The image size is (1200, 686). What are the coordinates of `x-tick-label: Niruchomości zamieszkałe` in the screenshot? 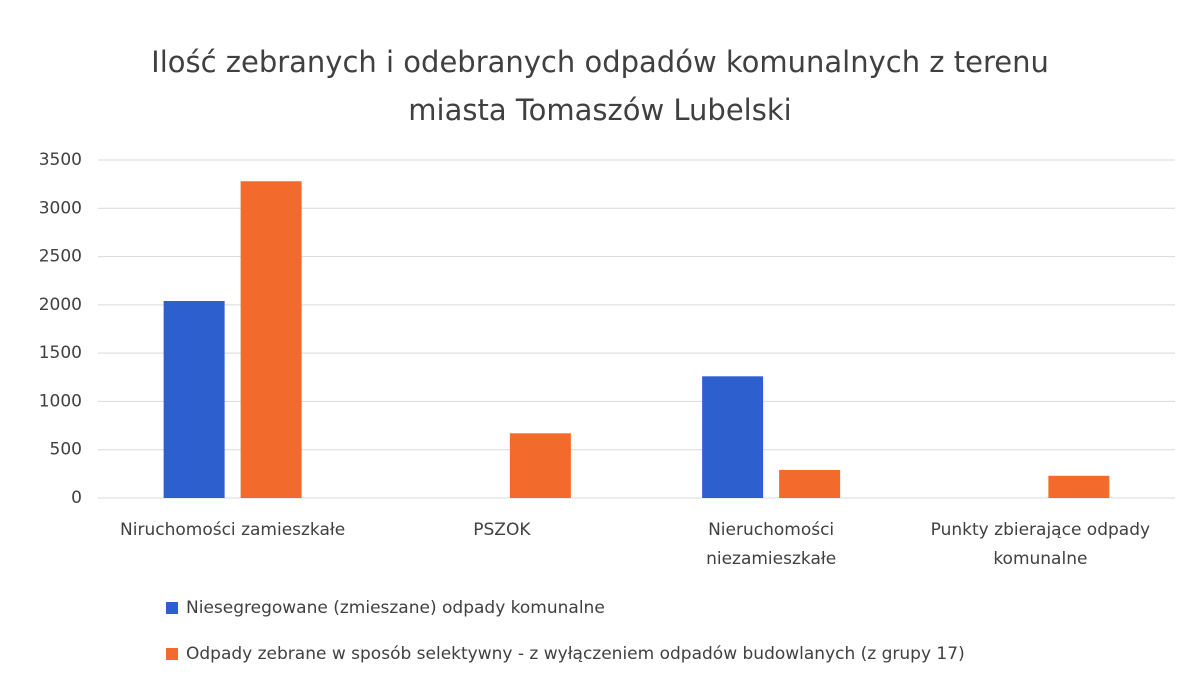 It's located at (233, 530).